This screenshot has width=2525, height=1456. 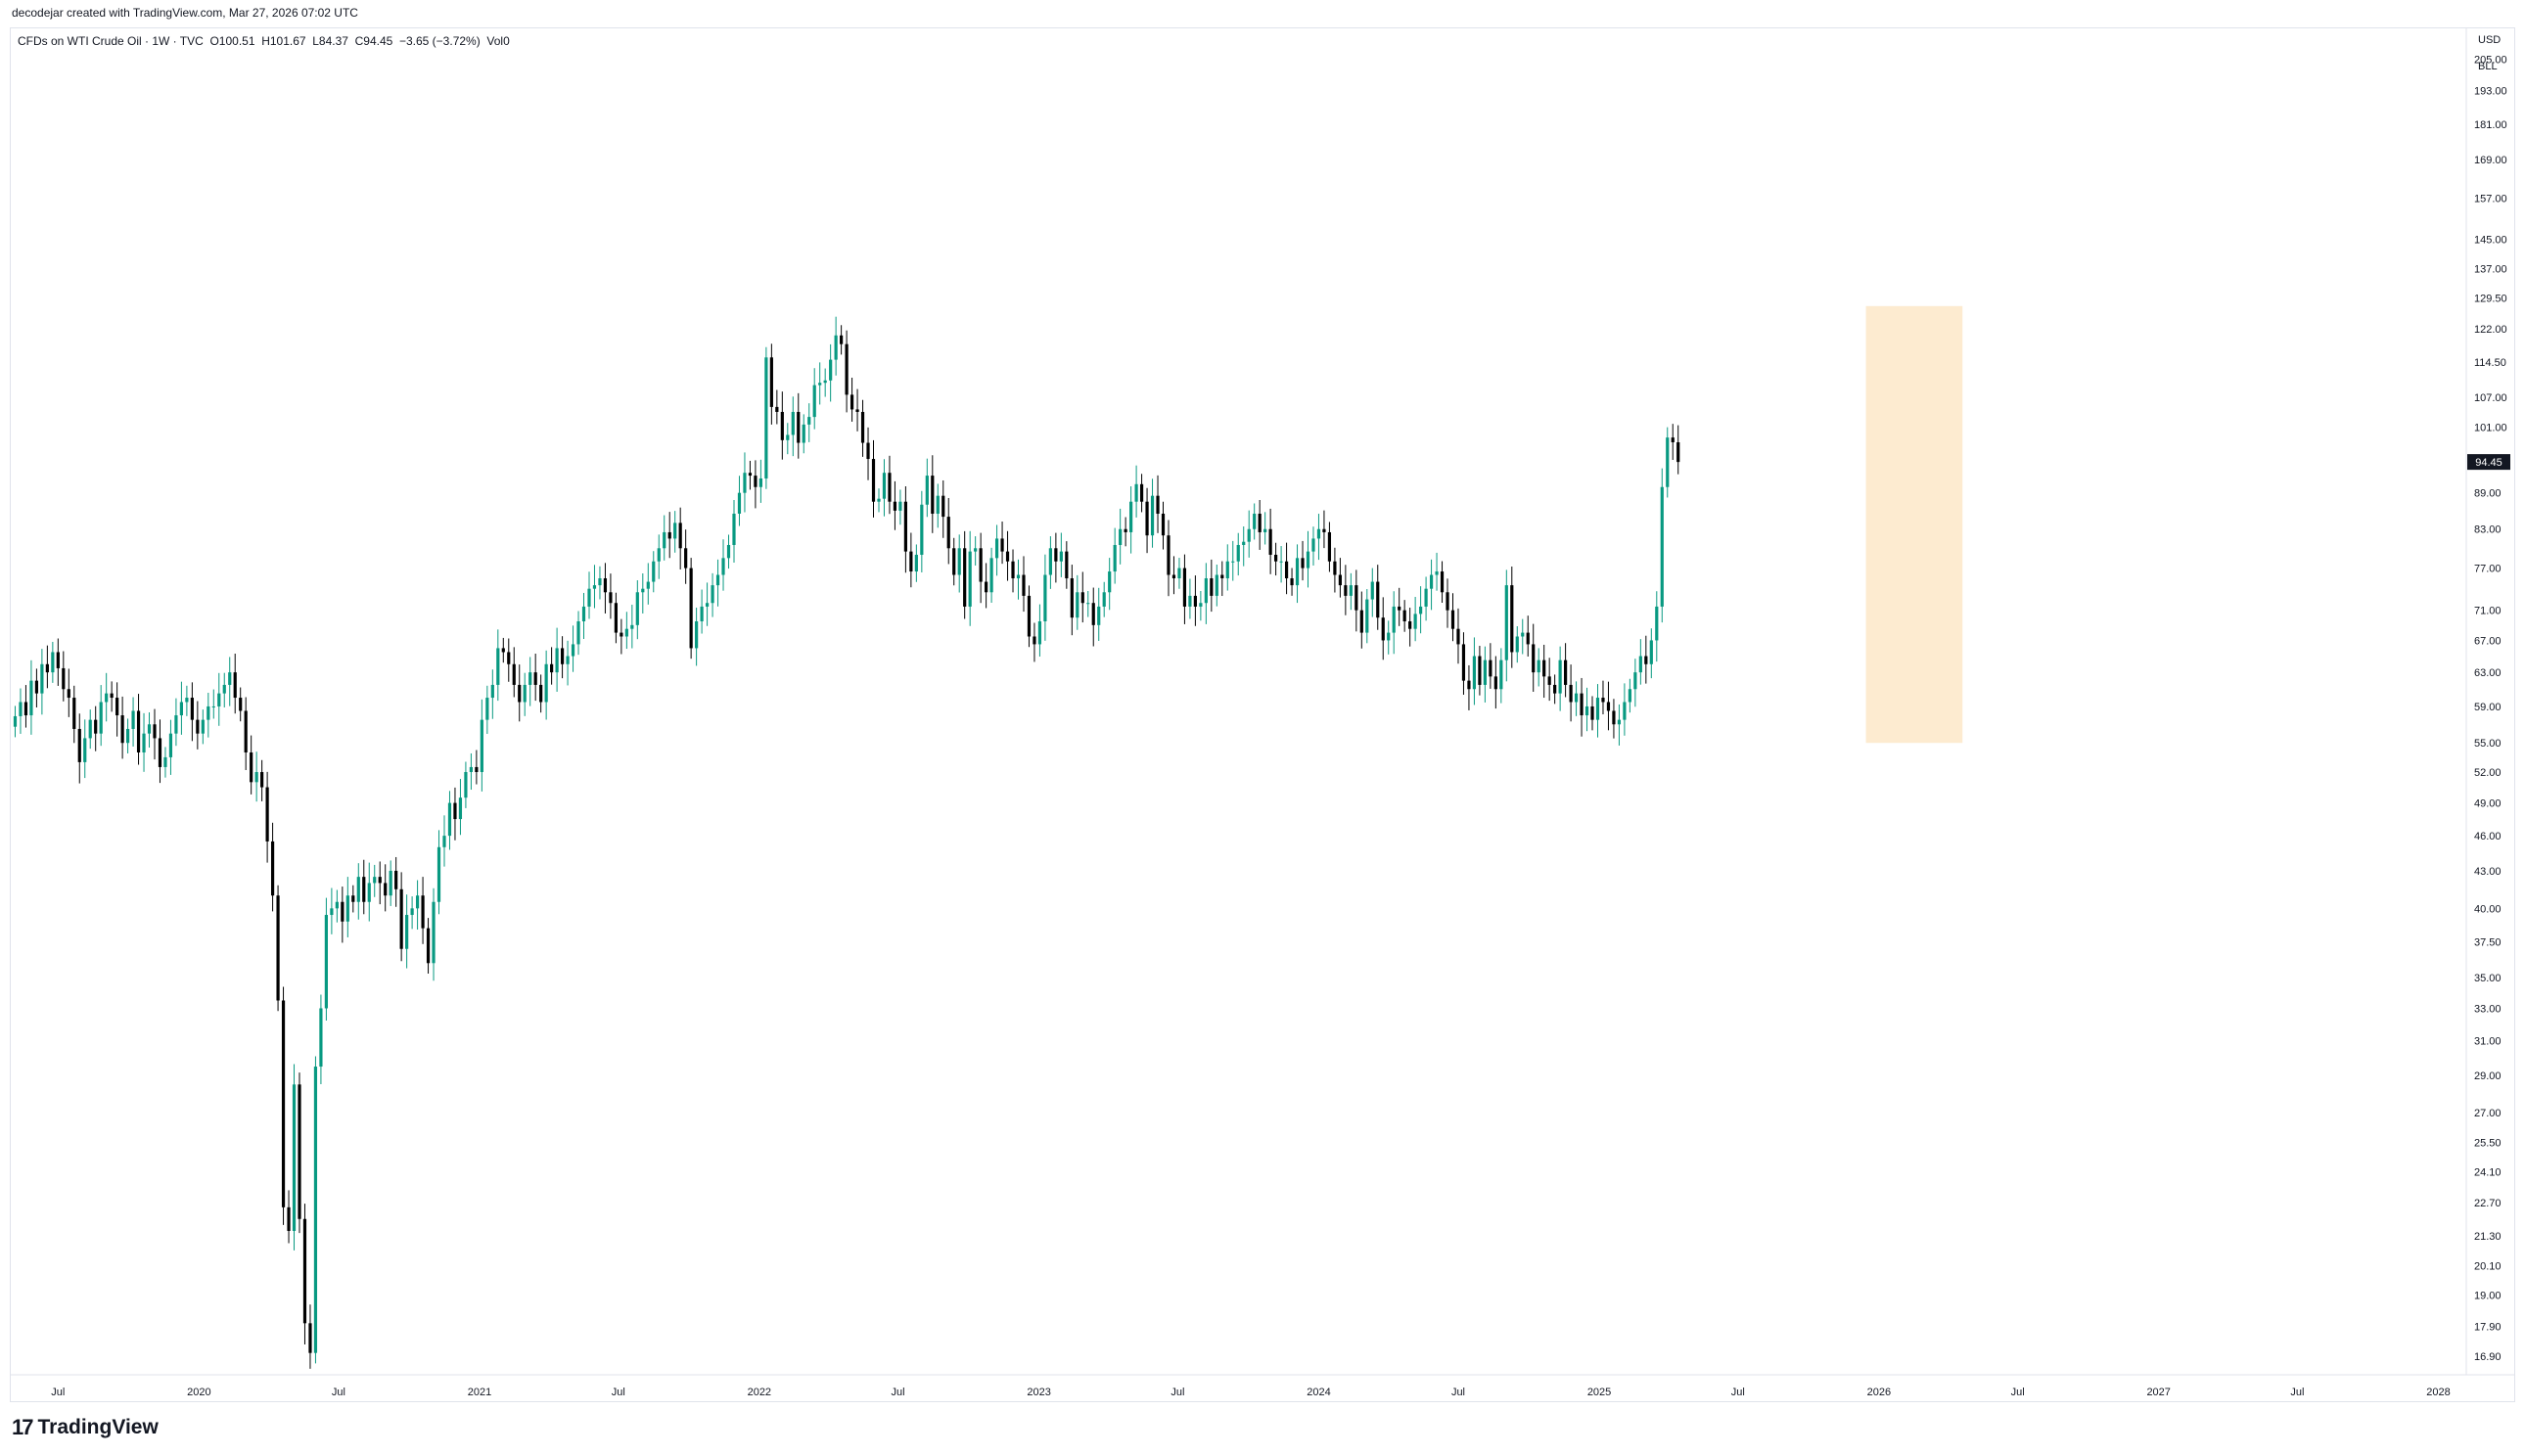 What do you see at coordinates (2490, 40) in the screenshot?
I see `currency-label: USD` at bounding box center [2490, 40].